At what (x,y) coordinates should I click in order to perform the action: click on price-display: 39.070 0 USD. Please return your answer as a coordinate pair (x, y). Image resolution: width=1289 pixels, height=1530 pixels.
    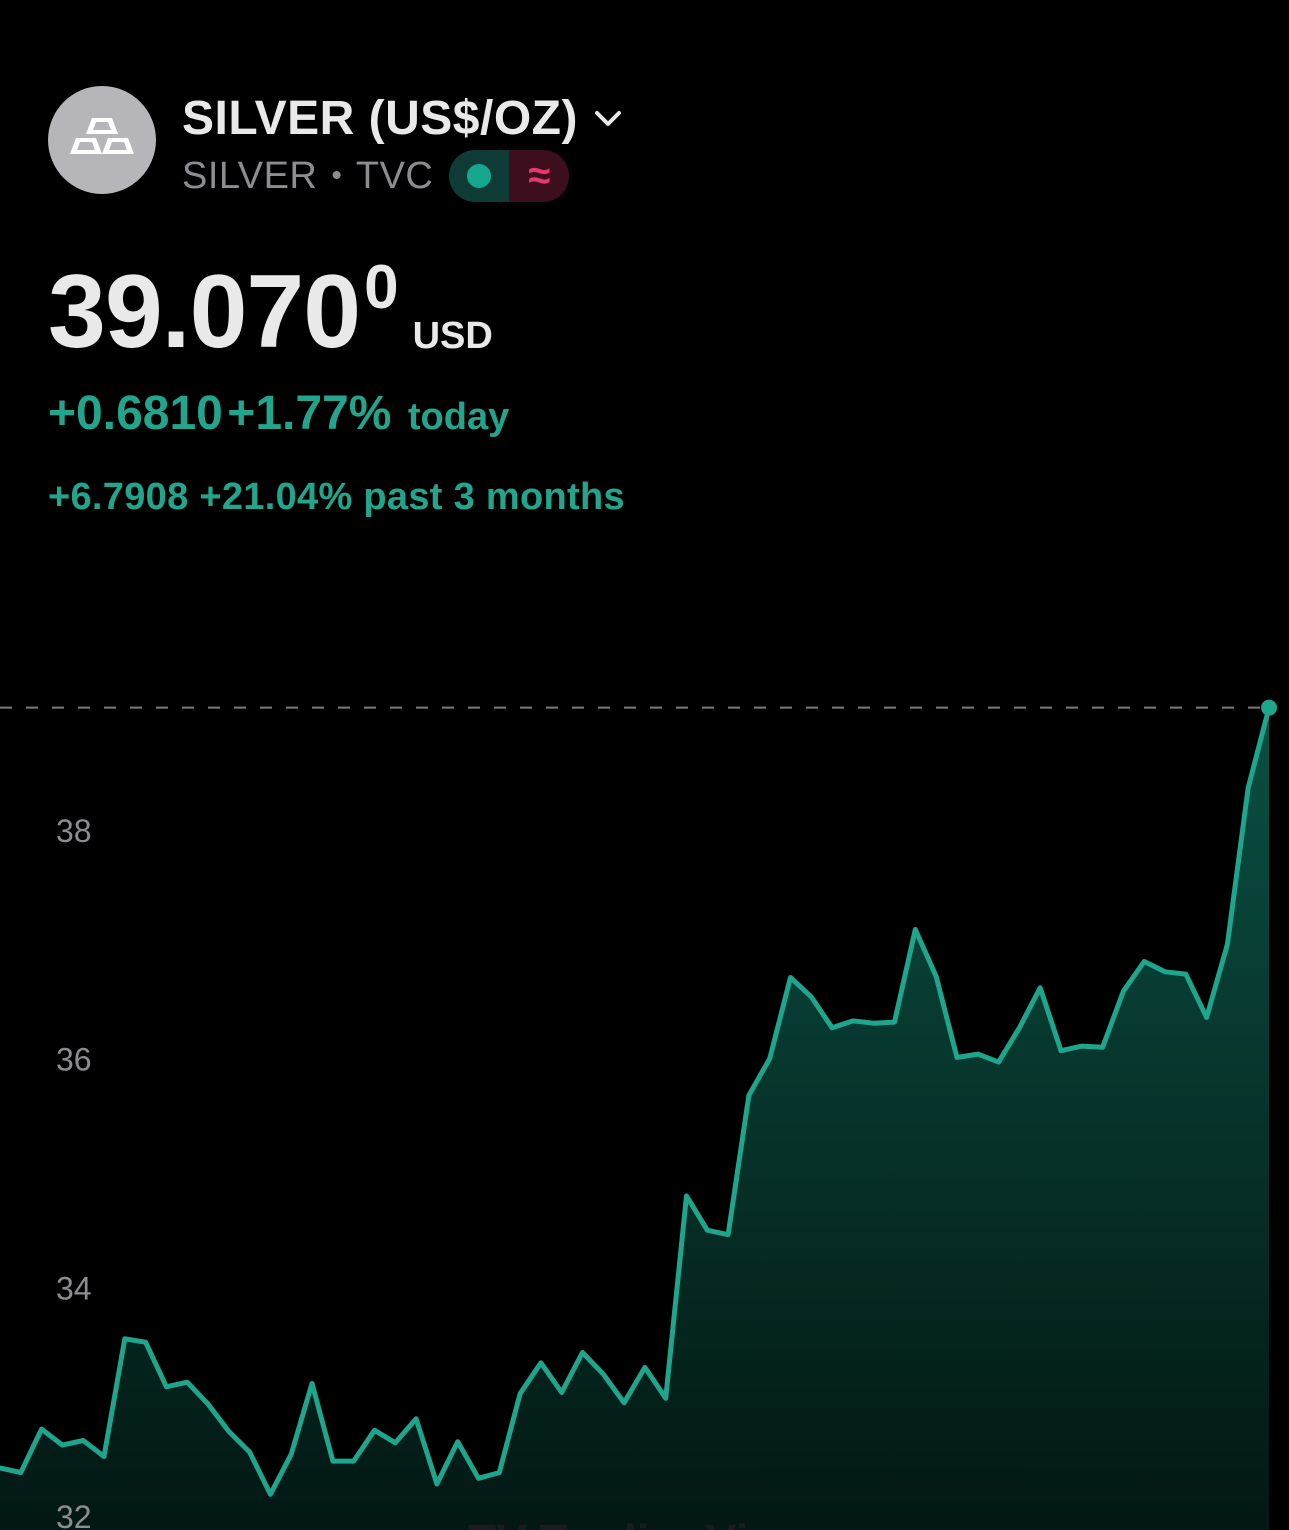
    Looking at the image, I should click on (270, 311).